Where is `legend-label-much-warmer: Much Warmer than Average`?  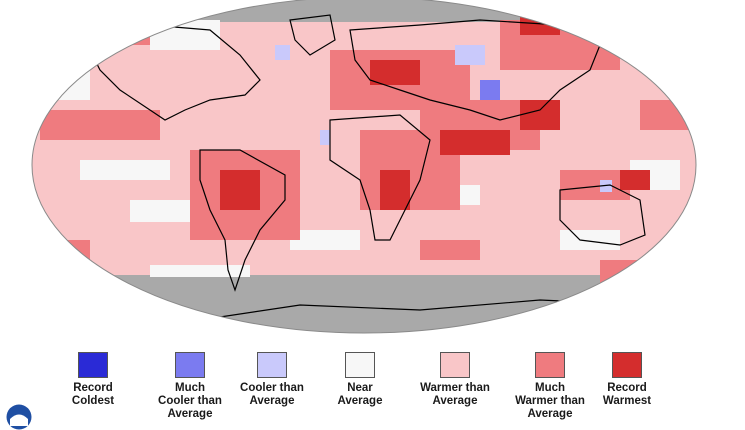
legend-label-much-warmer: Much Warmer than Average is located at coordinates (550, 401).